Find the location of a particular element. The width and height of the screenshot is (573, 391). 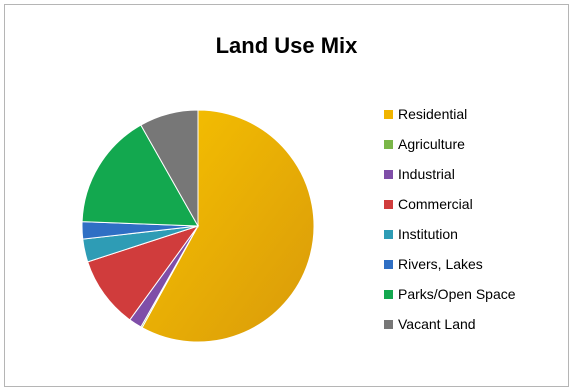

legend-label: Agriculture is located at coordinates (431, 144).